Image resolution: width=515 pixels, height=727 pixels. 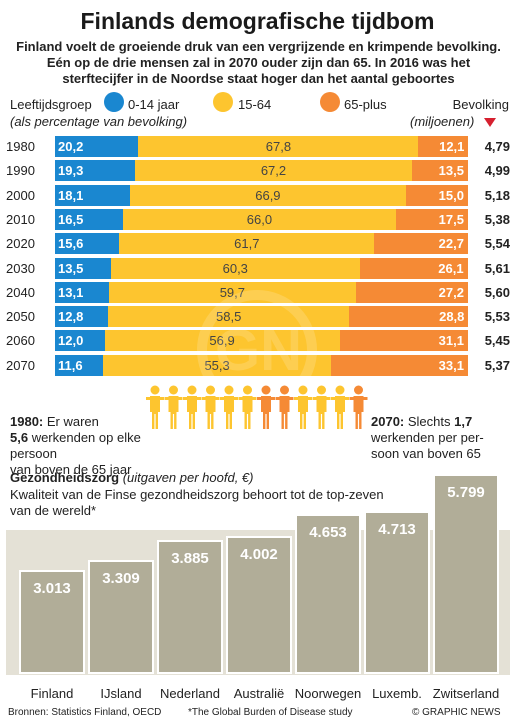 What do you see at coordinates (71, 292) in the screenshot?
I see `bar-value-label: 13,1` at bounding box center [71, 292].